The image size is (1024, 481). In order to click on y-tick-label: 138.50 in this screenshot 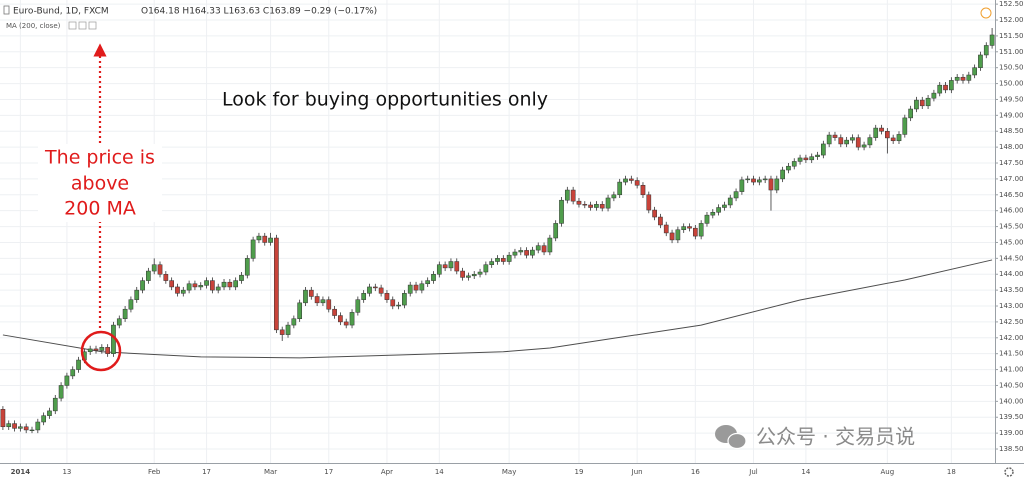, I will do `click(1011, 449)`.